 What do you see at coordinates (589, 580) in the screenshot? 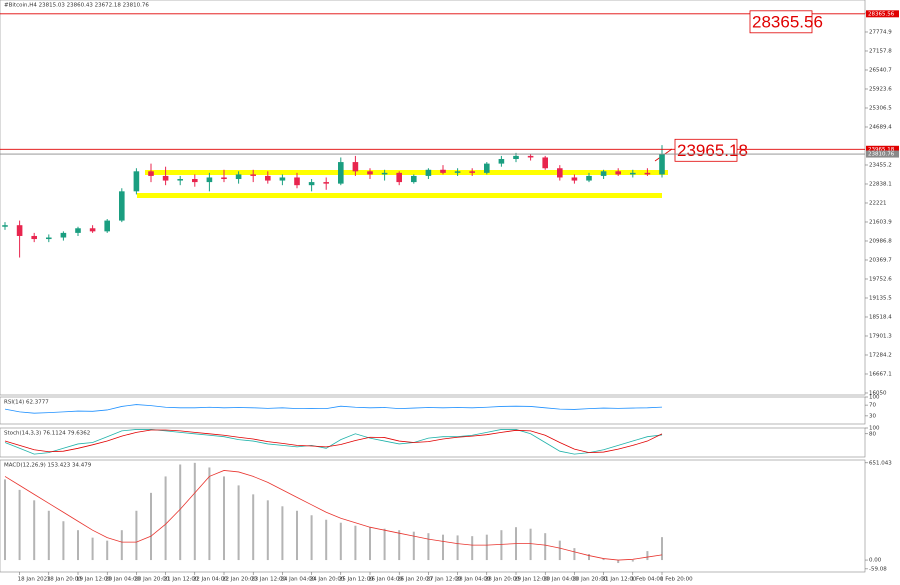
I see `x-tick-label: 30 Jan 20:00` at bounding box center [589, 580].